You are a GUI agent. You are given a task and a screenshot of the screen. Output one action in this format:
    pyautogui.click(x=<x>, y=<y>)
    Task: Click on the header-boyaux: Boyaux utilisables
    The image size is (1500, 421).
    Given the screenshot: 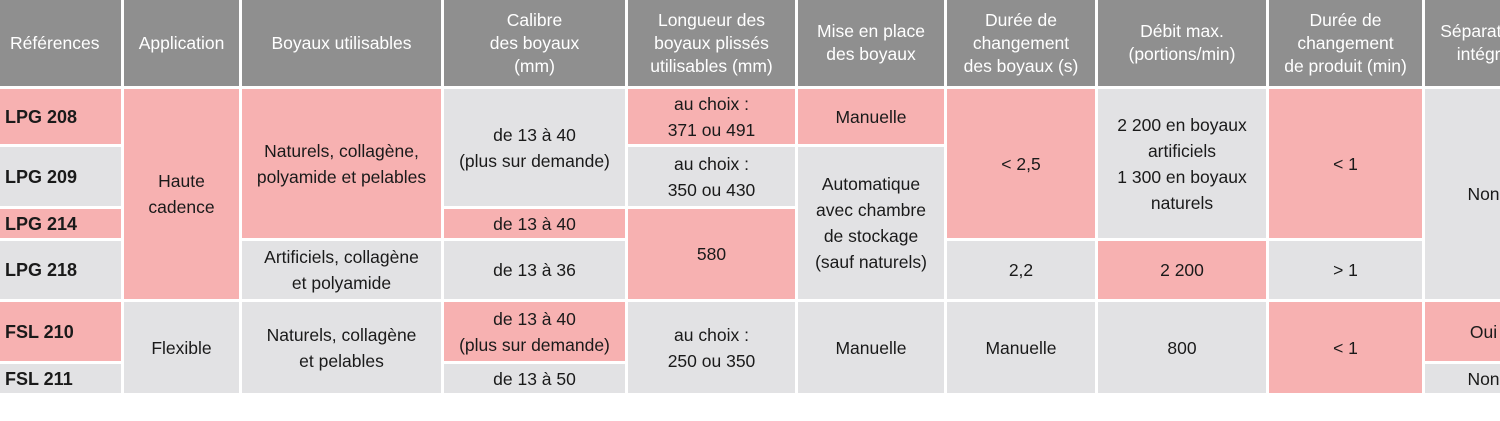 What is the action you would take?
    pyautogui.click(x=341, y=43)
    